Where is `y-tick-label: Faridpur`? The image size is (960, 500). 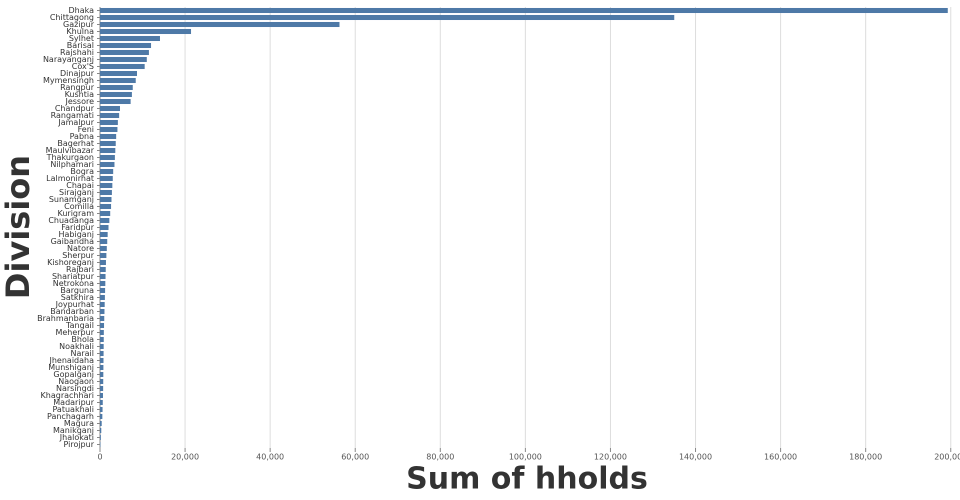
y-tick-label: Faridpur is located at coordinates (78, 227).